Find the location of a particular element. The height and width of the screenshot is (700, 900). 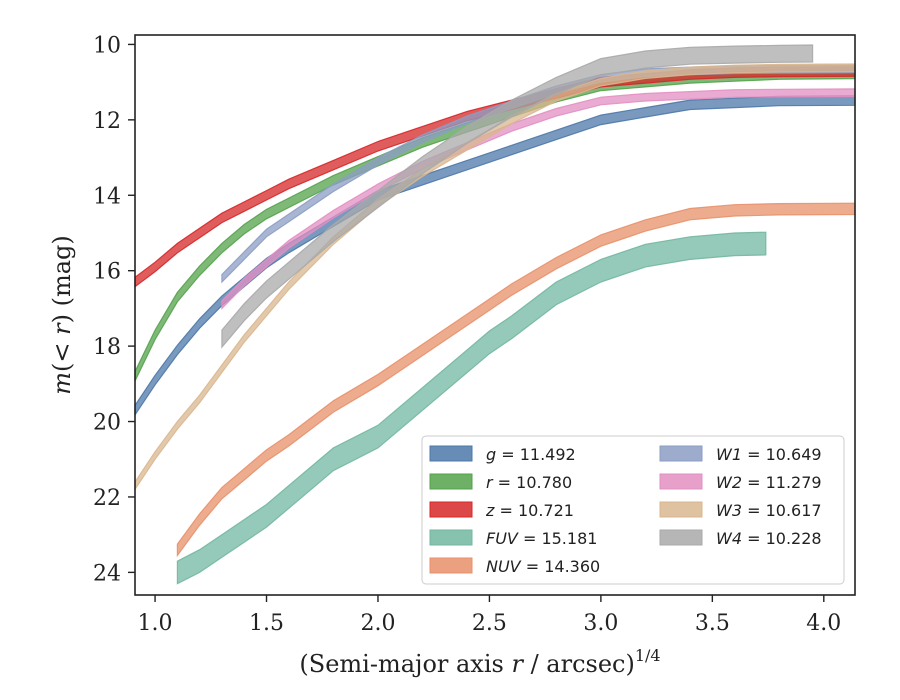

x-tick-label: 2.0 is located at coordinates (377, 623).